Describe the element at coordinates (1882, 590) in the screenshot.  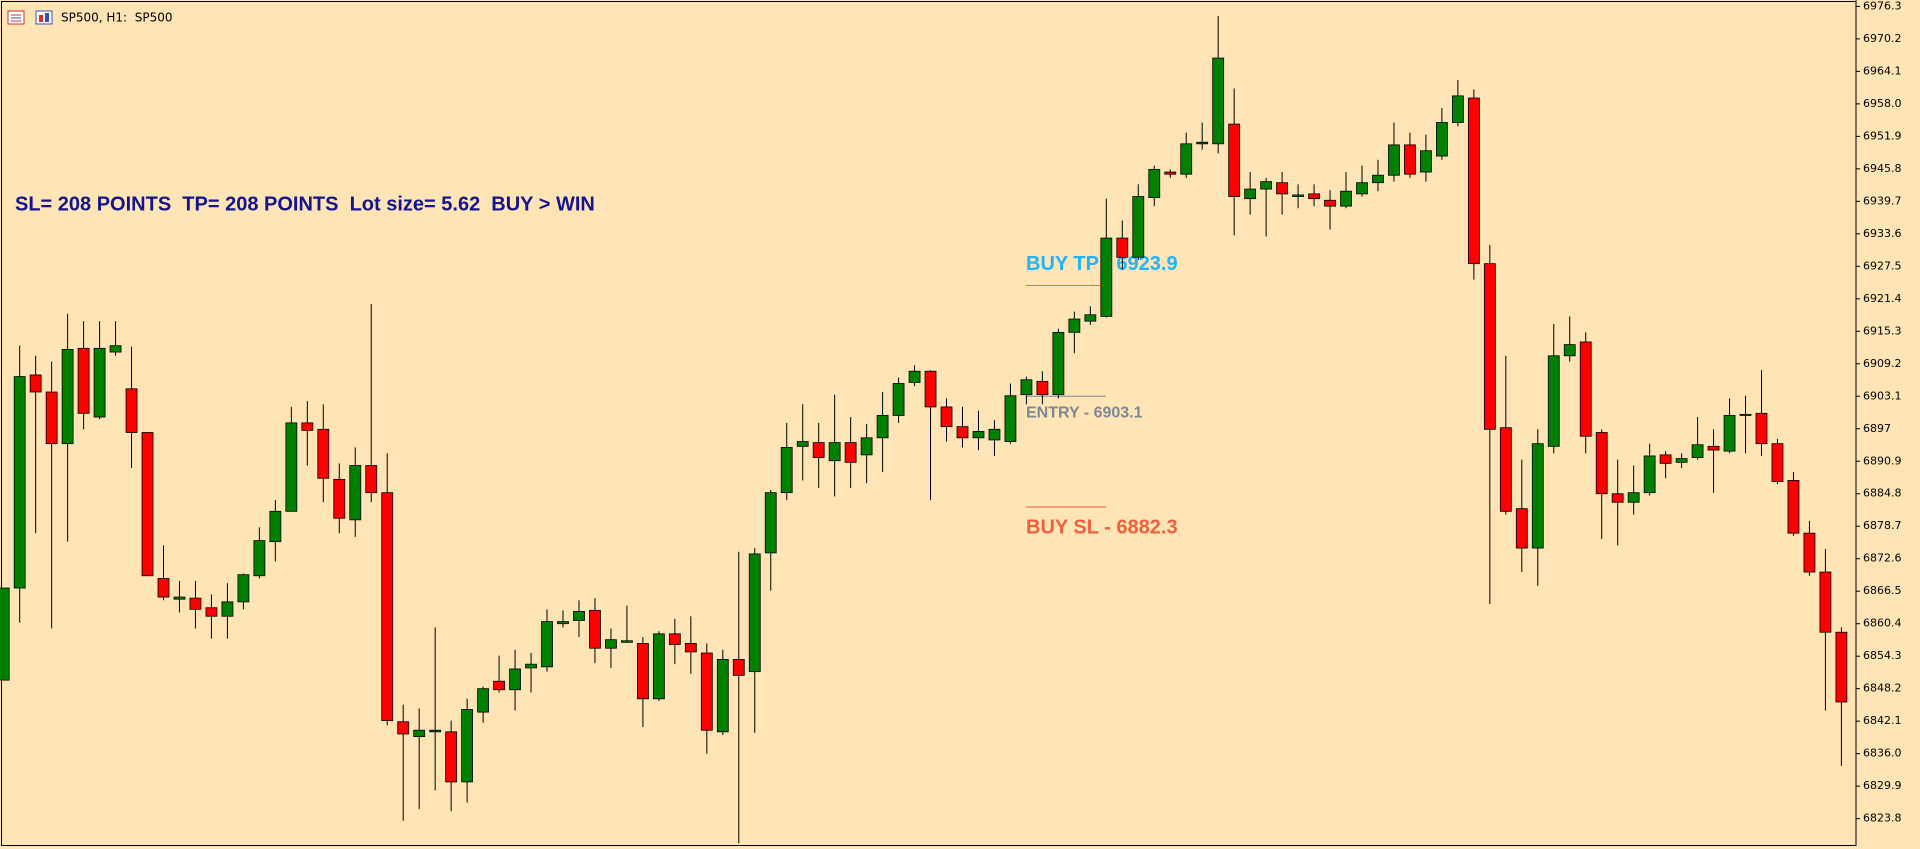
I see `y-tick-label: 6866.5` at that location.